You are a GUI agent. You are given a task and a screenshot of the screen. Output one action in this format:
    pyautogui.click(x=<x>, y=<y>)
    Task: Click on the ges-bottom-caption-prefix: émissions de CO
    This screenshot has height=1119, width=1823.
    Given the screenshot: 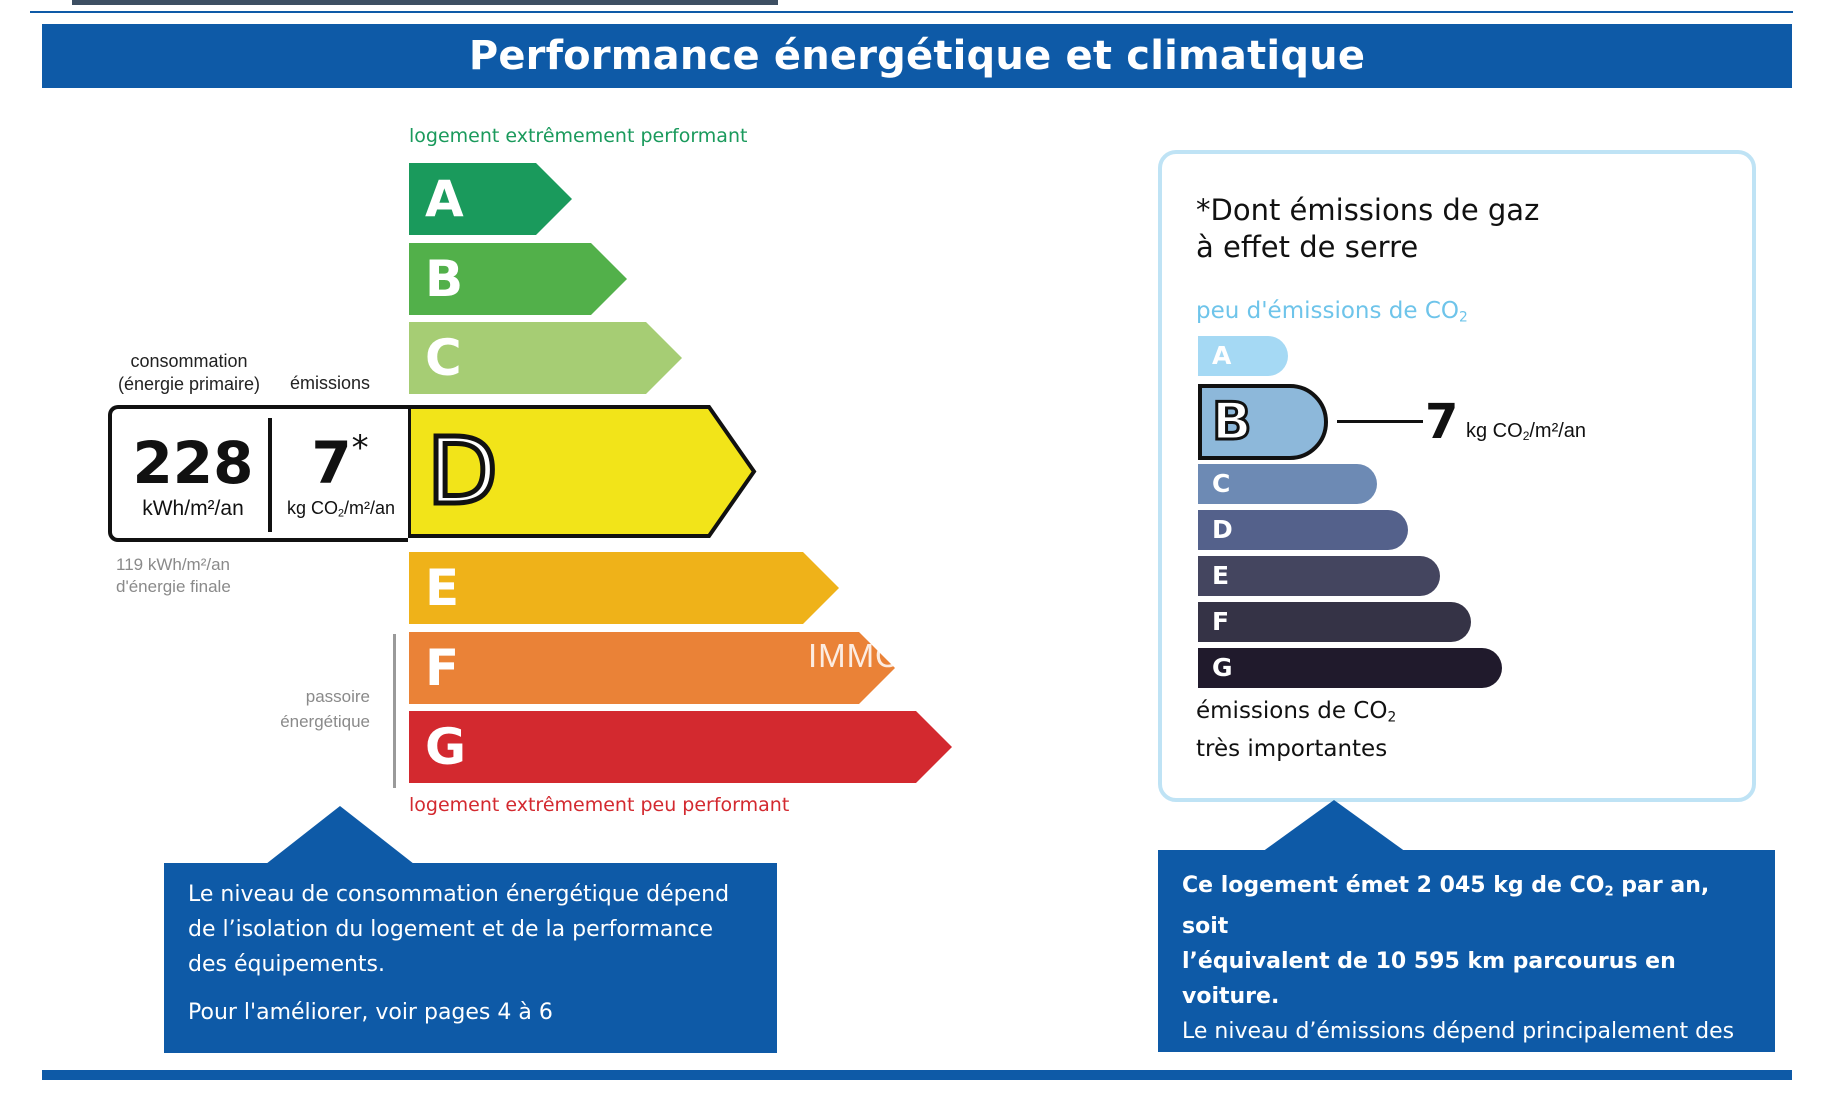 What is the action you would take?
    pyautogui.click(x=1292, y=711)
    